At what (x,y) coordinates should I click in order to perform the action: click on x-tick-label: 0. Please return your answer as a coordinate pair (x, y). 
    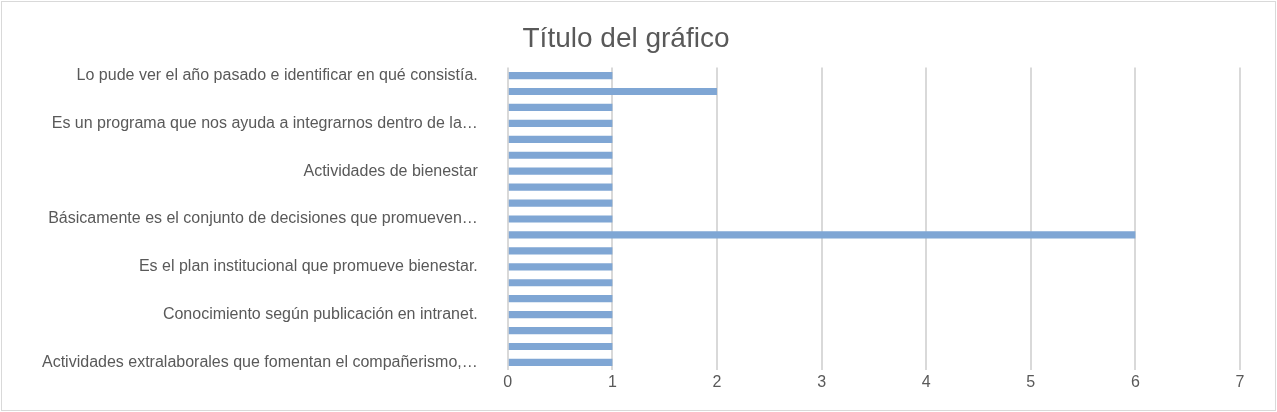
    Looking at the image, I should click on (508, 382).